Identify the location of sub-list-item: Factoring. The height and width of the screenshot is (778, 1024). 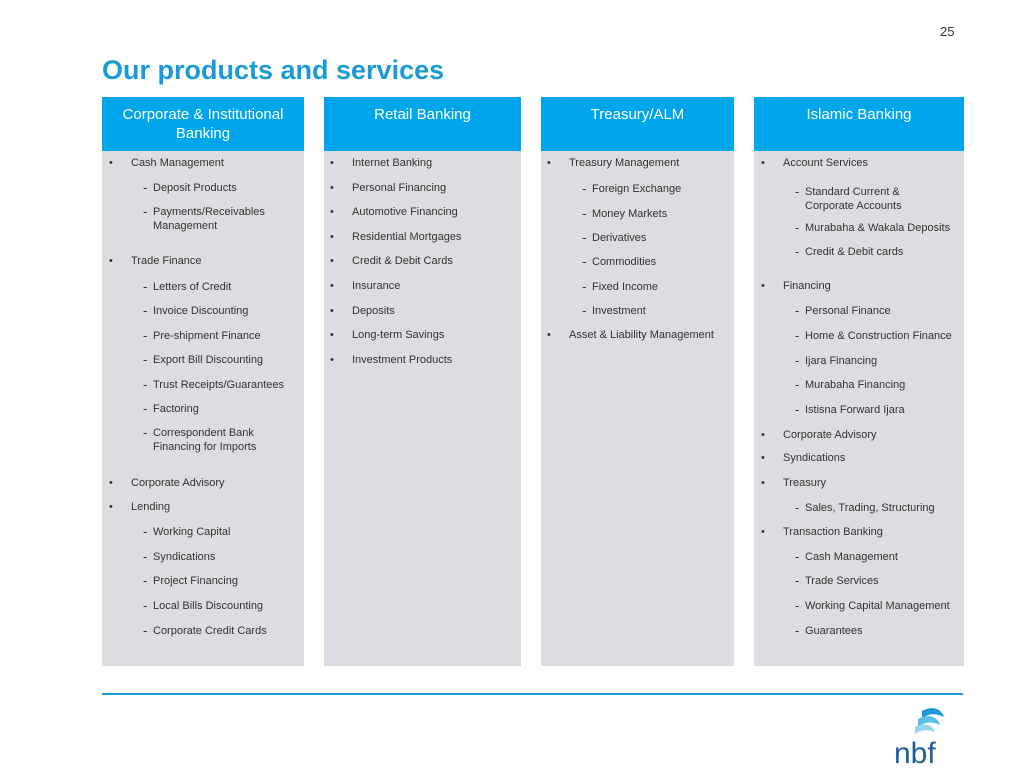
(171, 409).